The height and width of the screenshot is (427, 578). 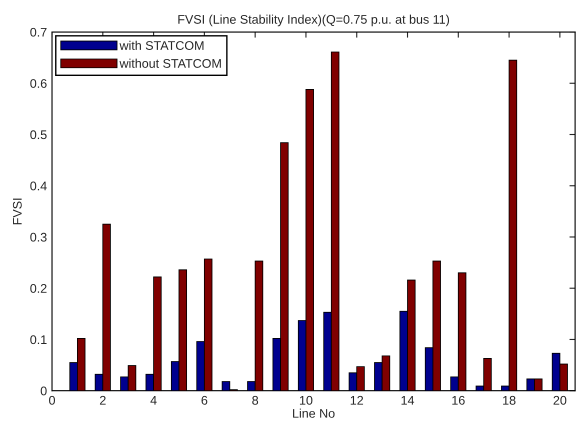 I want to click on y-axis-title: FVSI, so click(x=17, y=211).